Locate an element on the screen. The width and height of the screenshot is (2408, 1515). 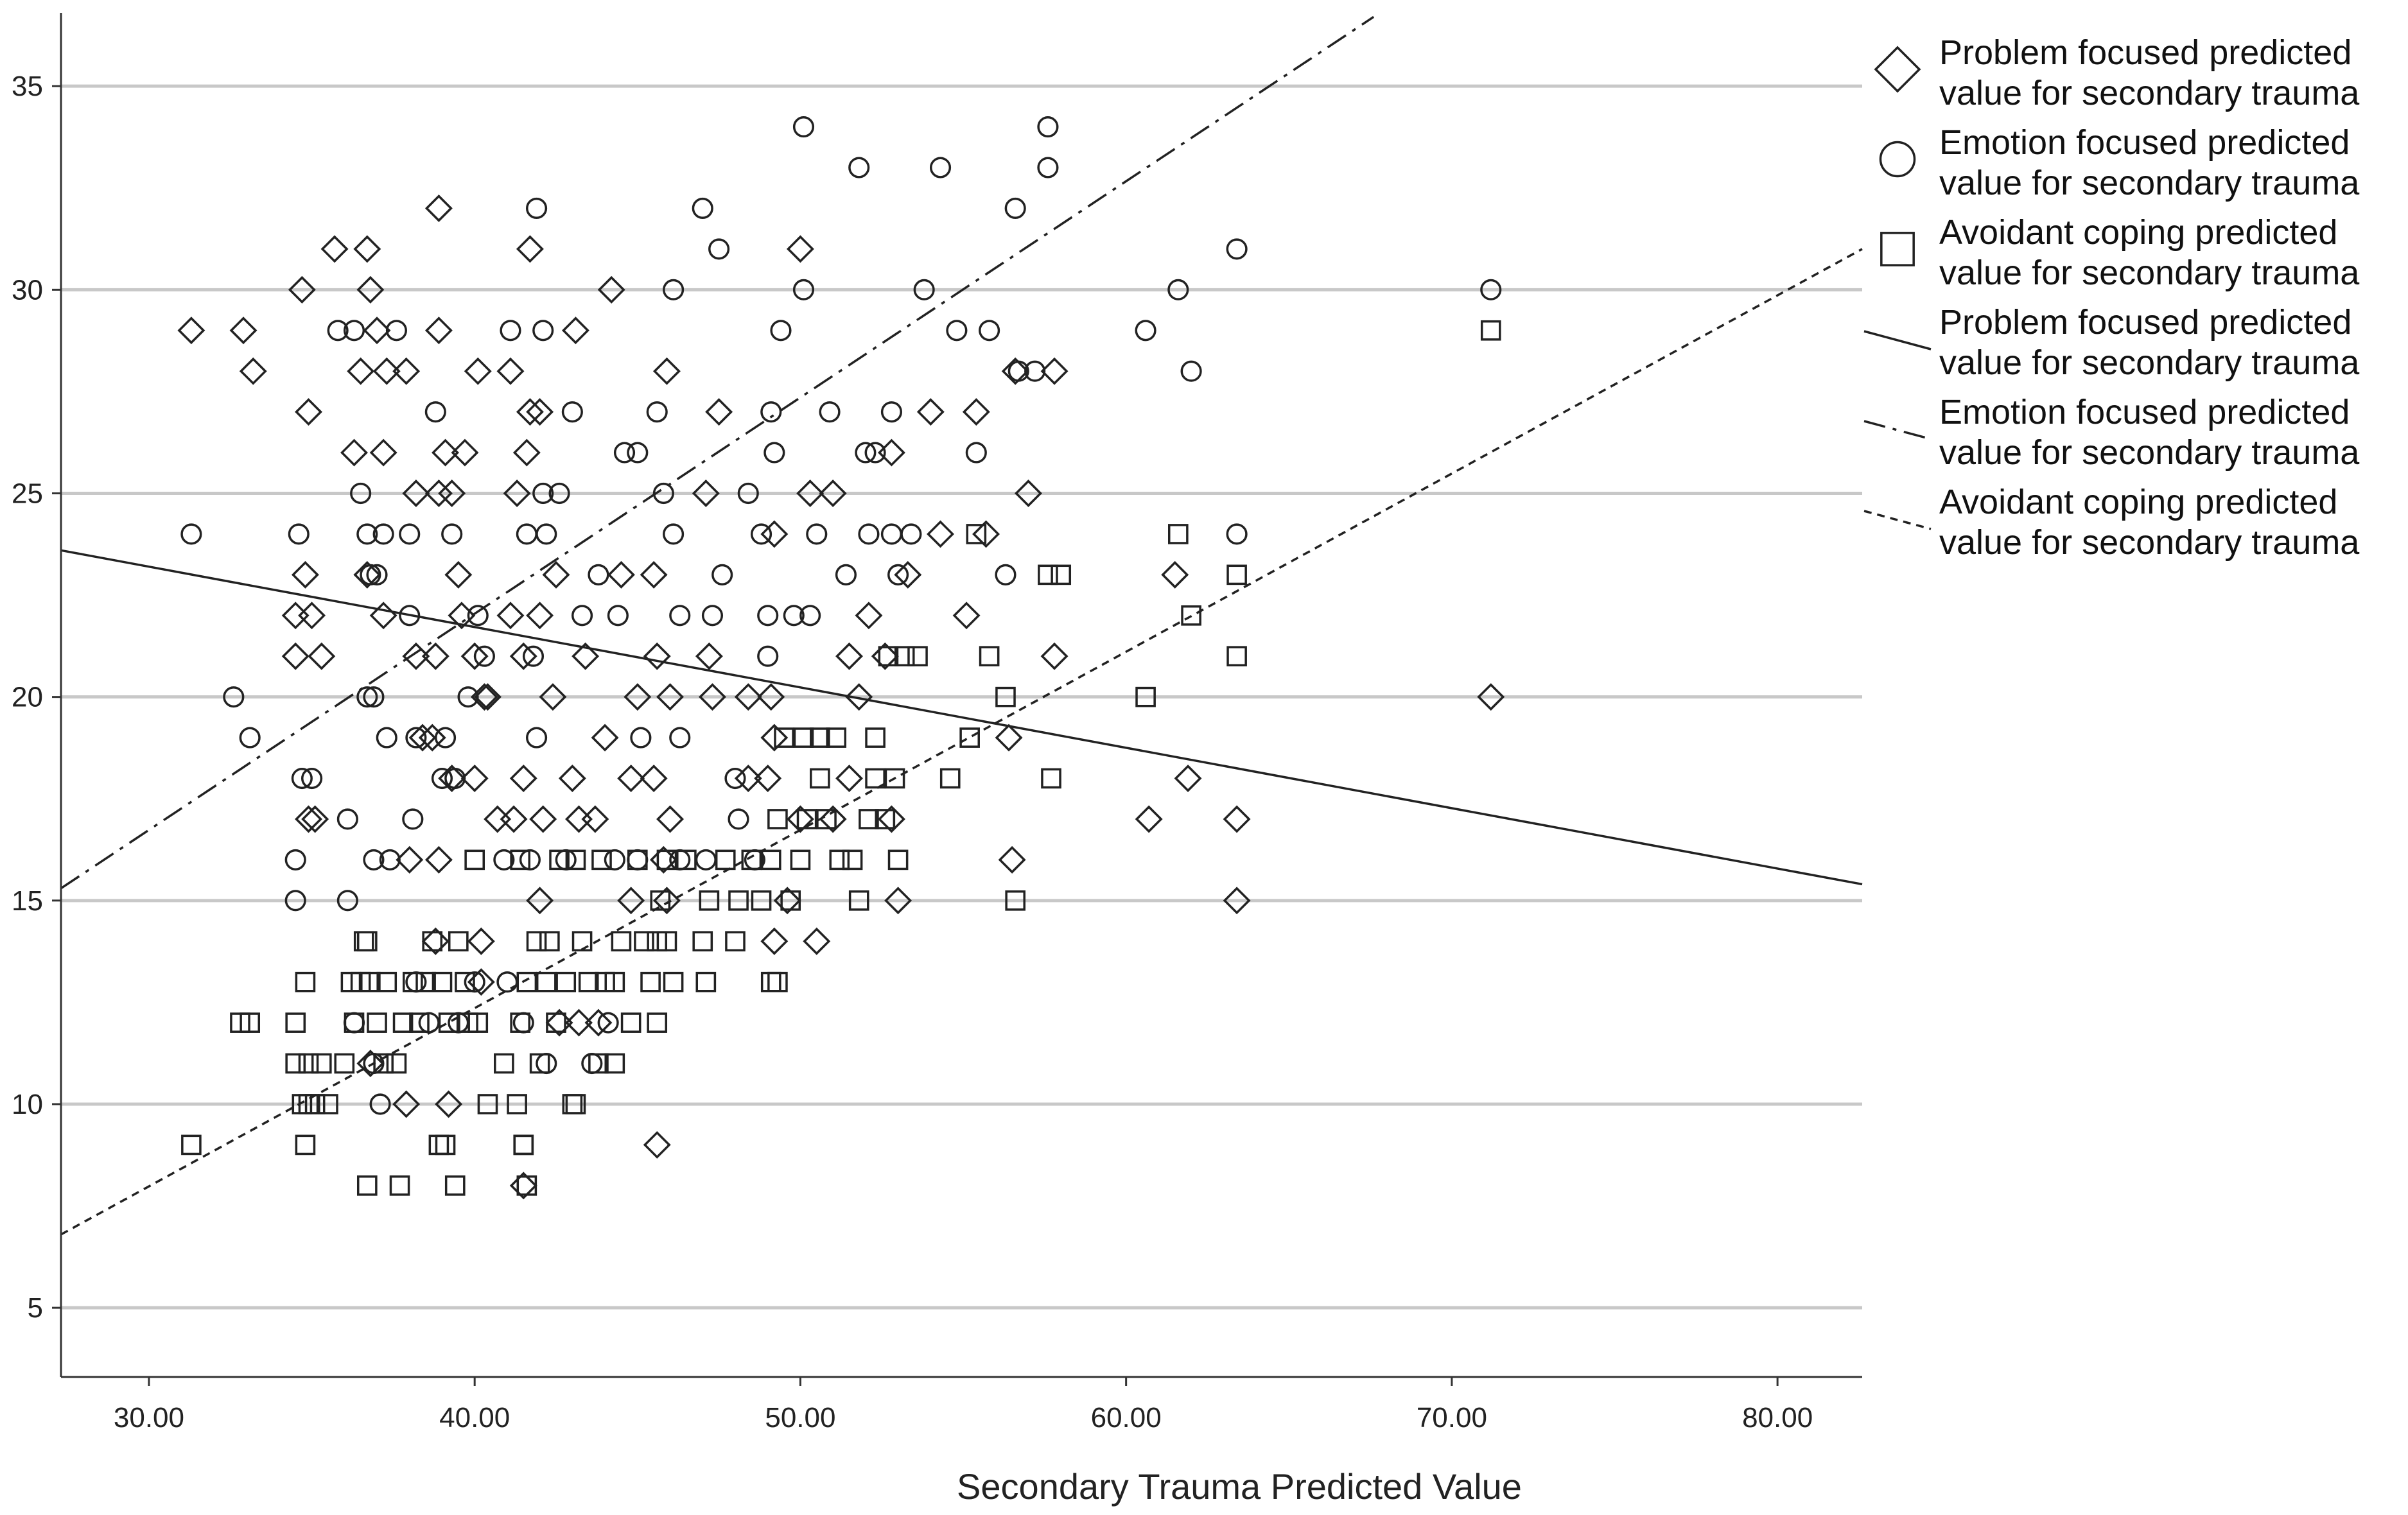
legend-label-line1: Avoidant coping predicted is located at coordinates (2138, 502).